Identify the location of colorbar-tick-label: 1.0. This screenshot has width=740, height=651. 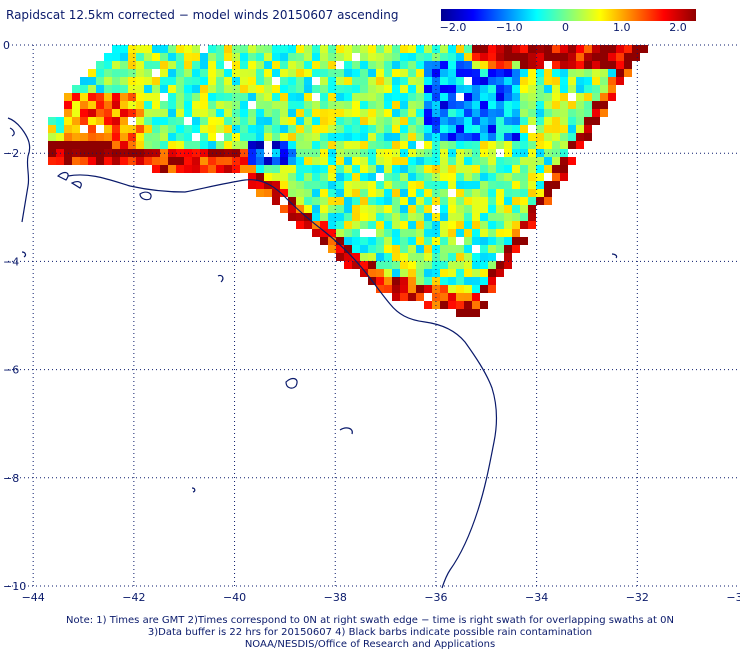
(622, 27).